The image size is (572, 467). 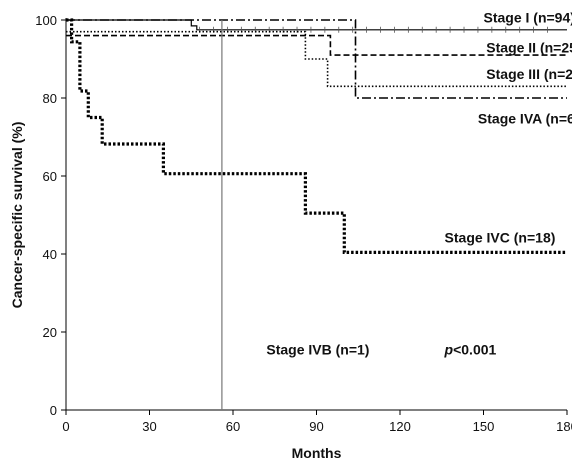 What do you see at coordinates (50, 176) in the screenshot?
I see `y-tick-label: 60` at bounding box center [50, 176].